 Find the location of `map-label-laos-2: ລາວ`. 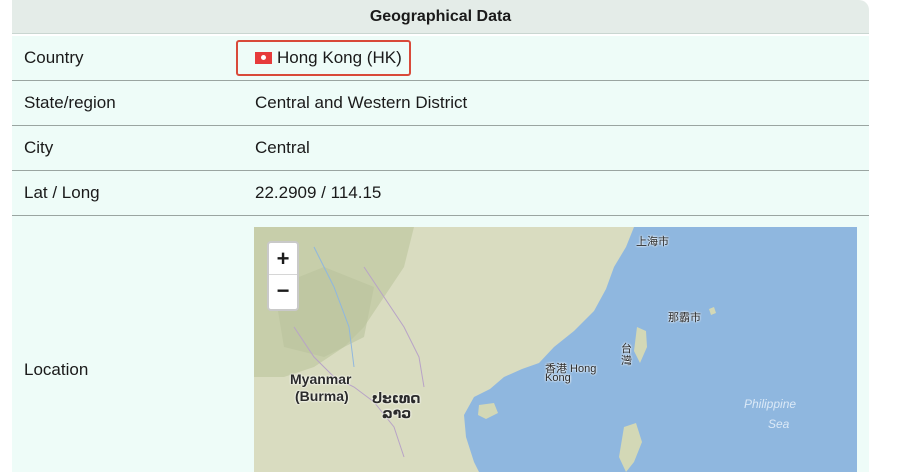

map-label-laos-2: ລາວ is located at coordinates (397, 413).